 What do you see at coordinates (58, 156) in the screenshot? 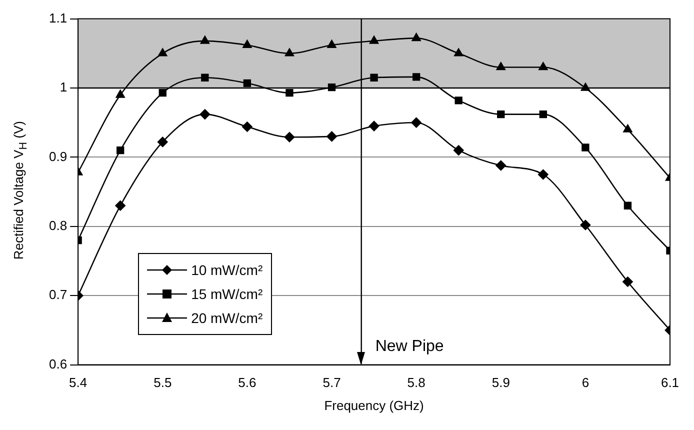
I see `y-tick-label: 0.9` at bounding box center [58, 156].